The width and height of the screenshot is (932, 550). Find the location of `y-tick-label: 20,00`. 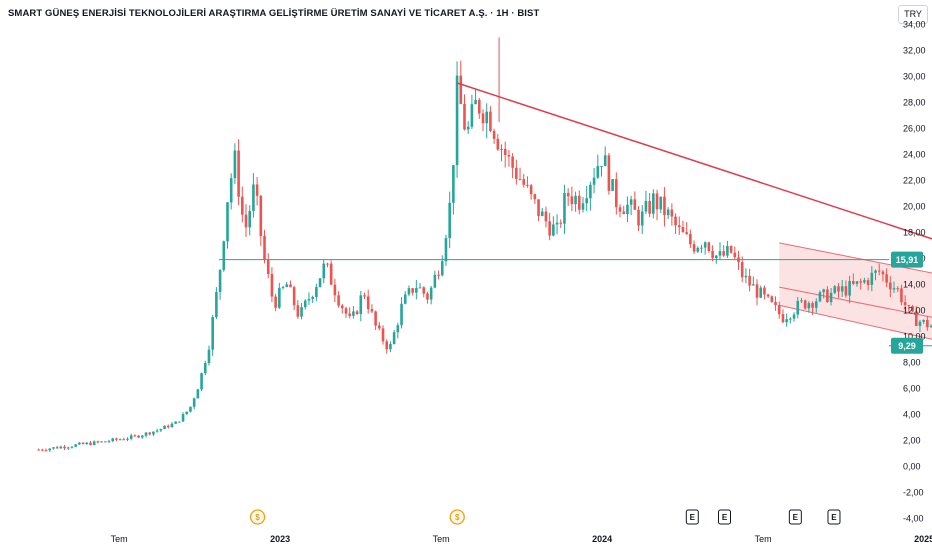

y-tick-label: 20,00 is located at coordinates (914, 207).